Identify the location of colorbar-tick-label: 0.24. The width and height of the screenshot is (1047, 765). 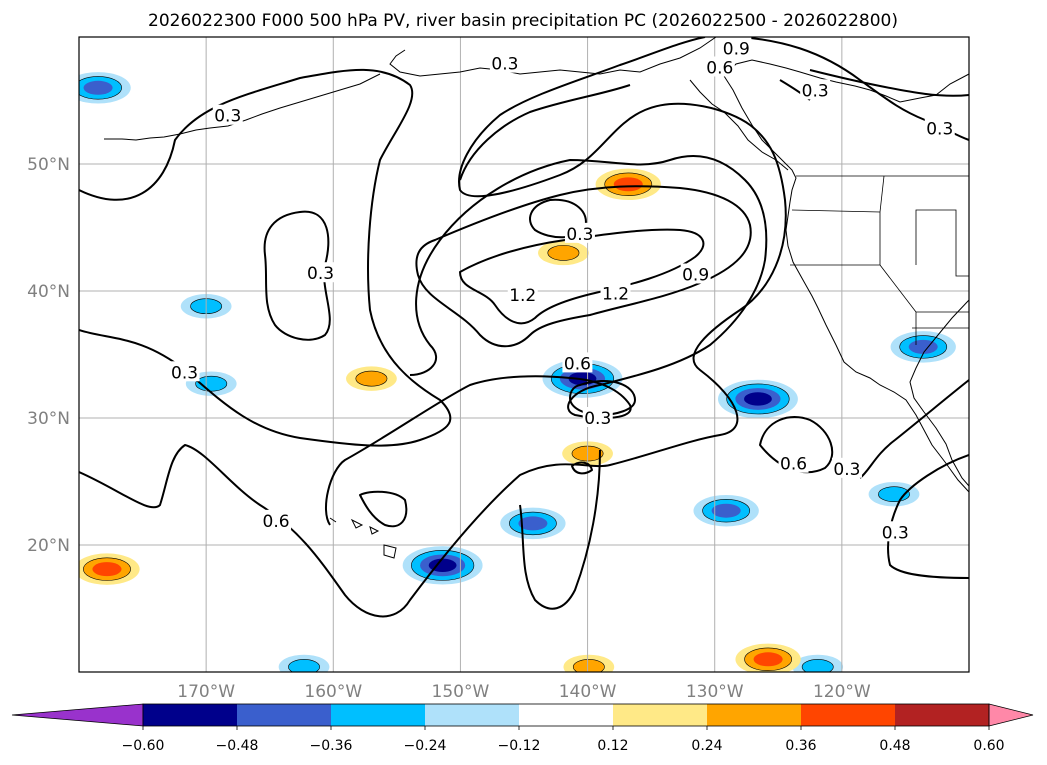
(706, 746).